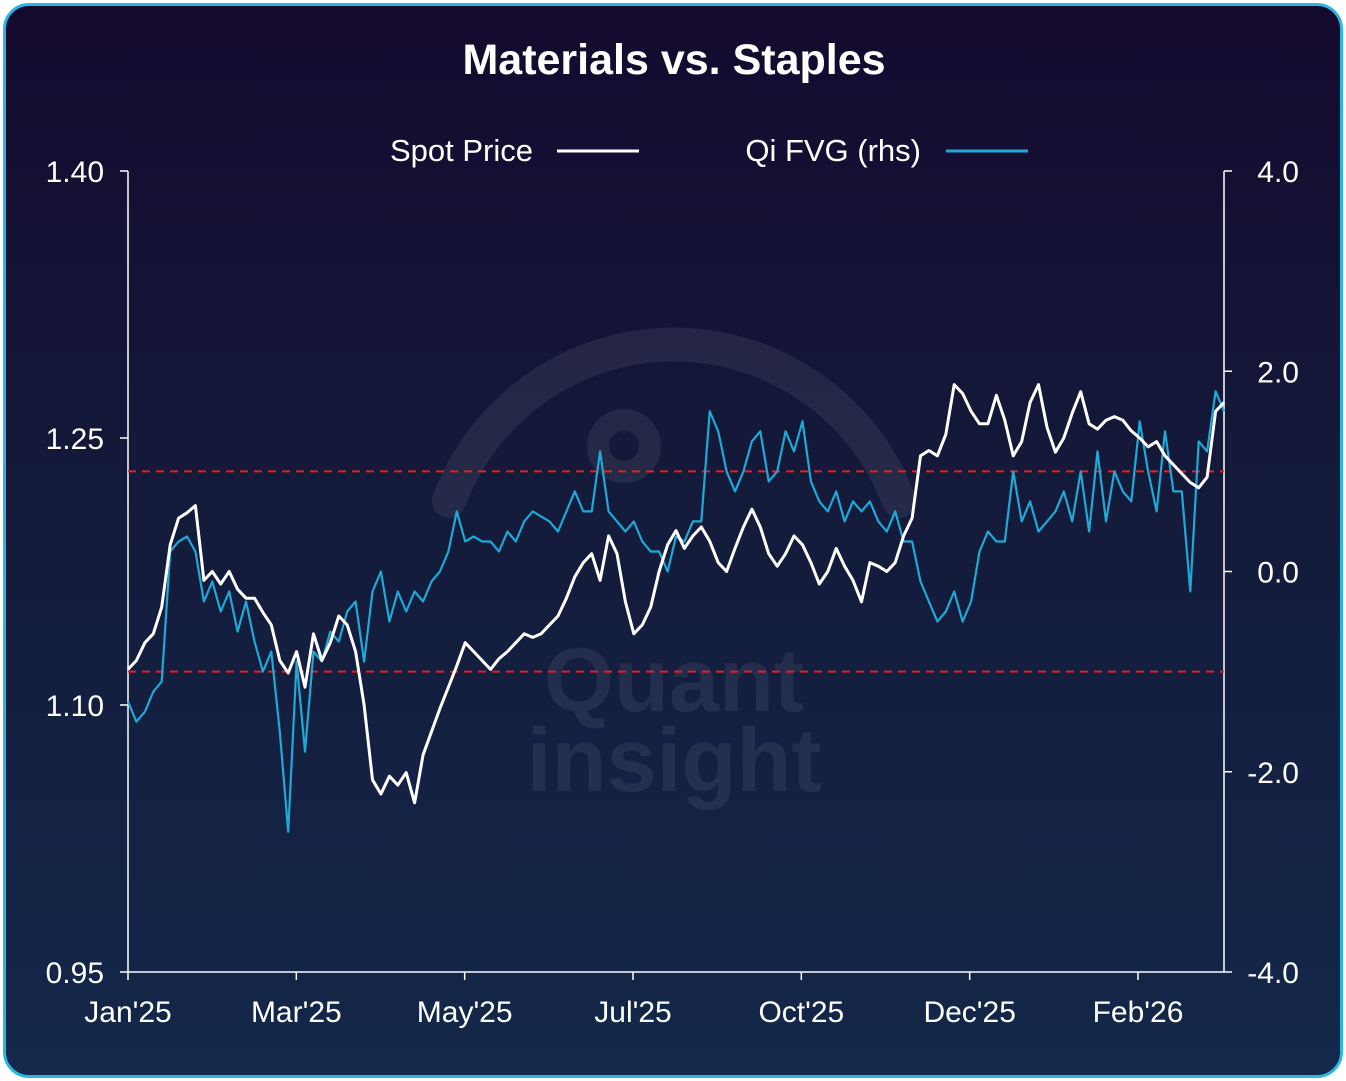 The height and width of the screenshot is (1081, 1346). Describe the element at coordinates (1273, 773) in the screenshot. I see `right-tick-label: -2.0` at that location.